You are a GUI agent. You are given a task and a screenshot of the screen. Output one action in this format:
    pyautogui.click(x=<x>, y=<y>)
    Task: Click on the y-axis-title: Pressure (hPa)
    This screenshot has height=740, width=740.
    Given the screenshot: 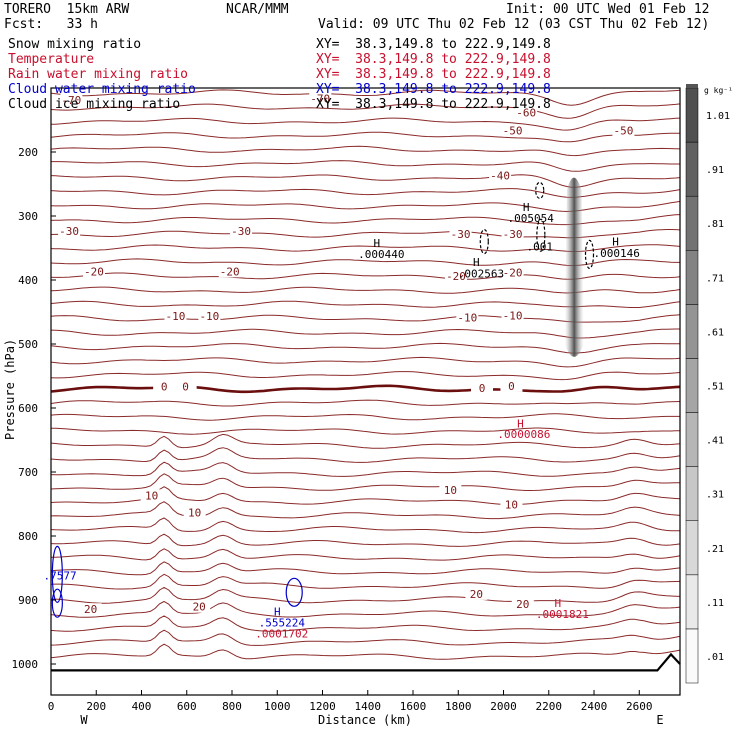 What is the action you would take?
    pyautogui.click(x=10, y=389)
    